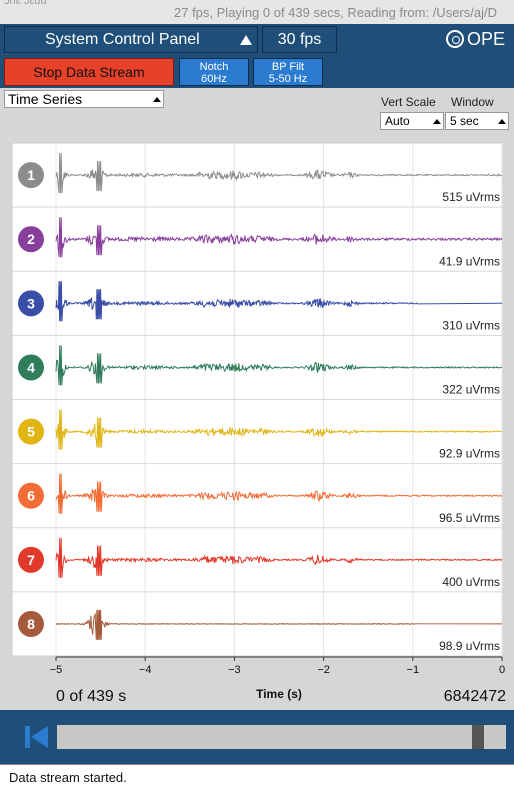  Describe the element at coordinates (27, 737) in the screenshot. I see `rewind-icon-bar` at that location.